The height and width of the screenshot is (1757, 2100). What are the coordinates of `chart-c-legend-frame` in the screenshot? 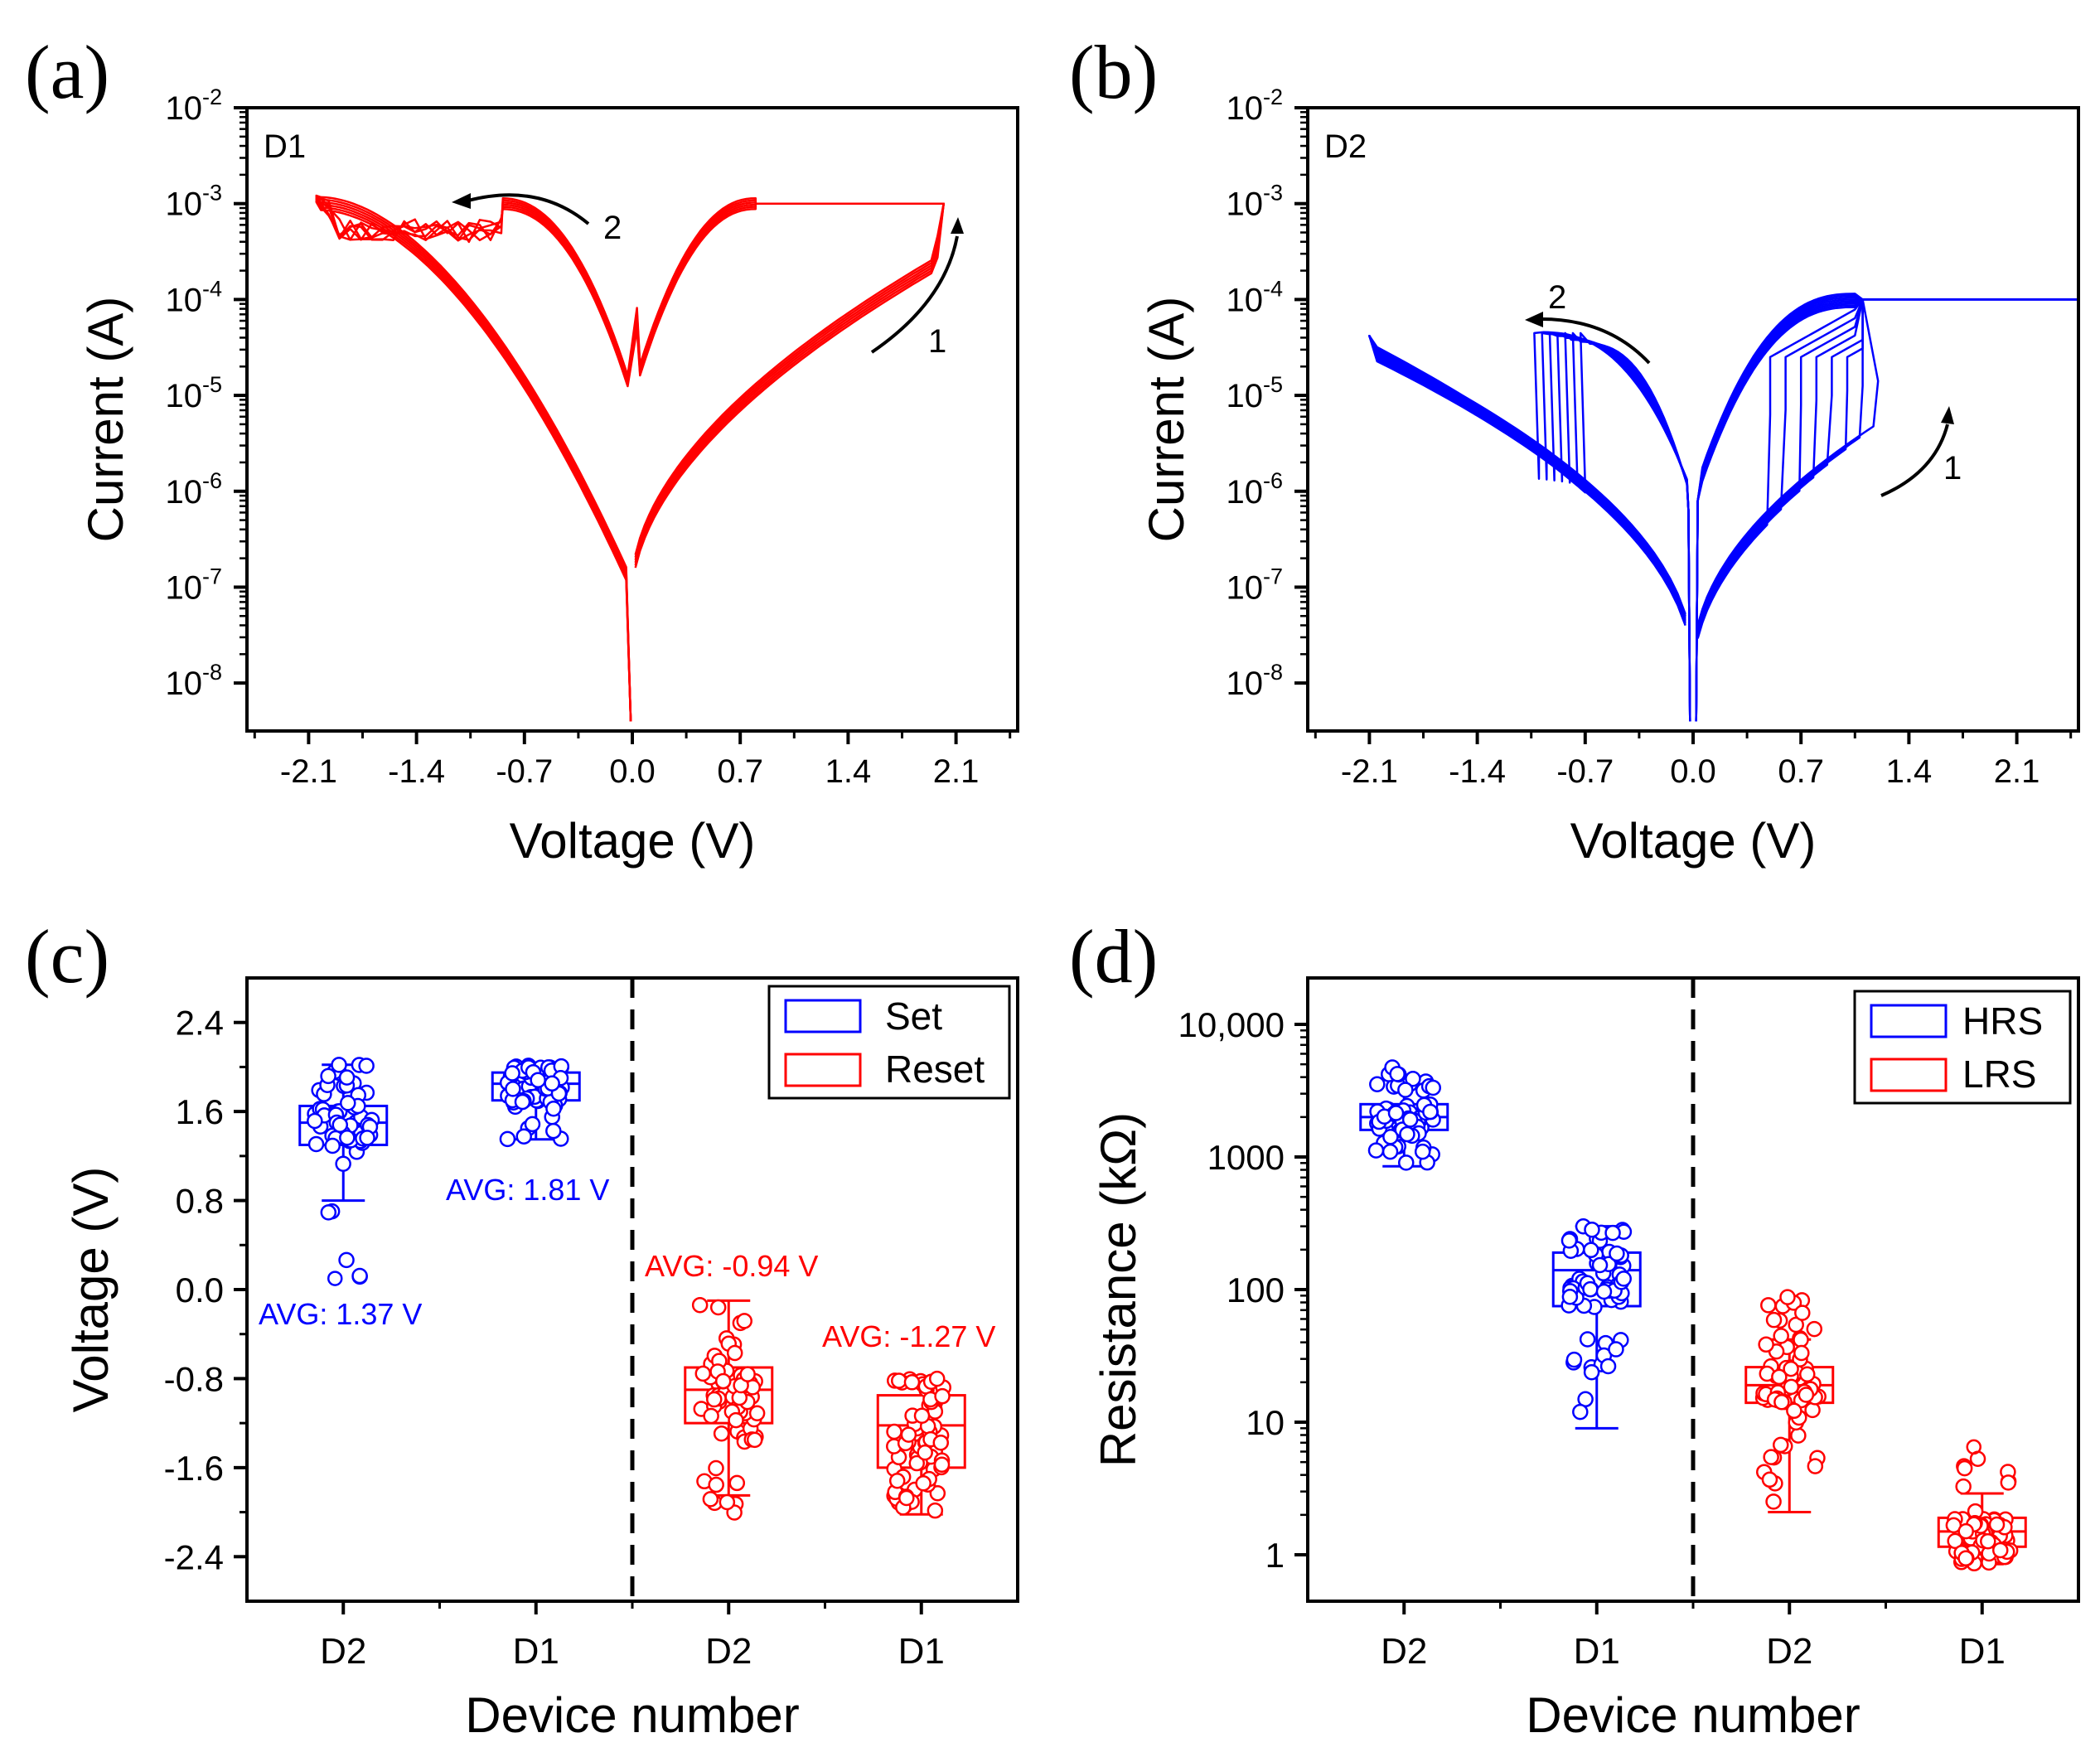 It's located at (889, 1042).